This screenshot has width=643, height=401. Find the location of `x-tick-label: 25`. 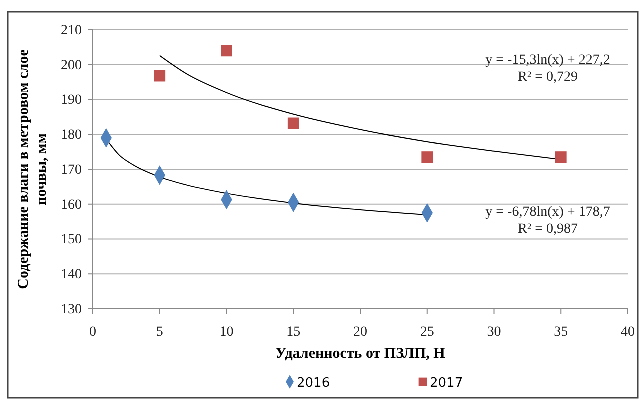

x-tick-label: 25 is located at coordinates (427, 332).